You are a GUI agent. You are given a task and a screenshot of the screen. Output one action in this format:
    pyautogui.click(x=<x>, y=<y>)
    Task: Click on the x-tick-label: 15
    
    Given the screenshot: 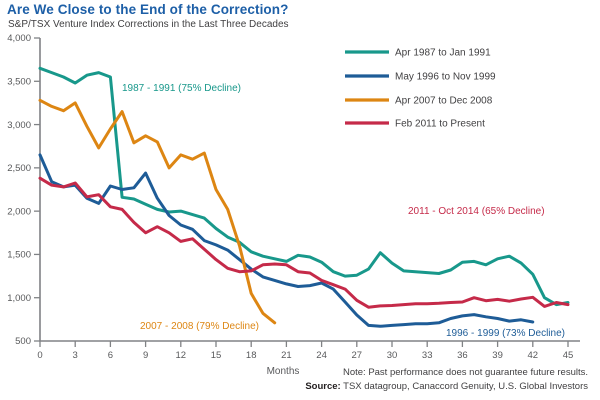 What is the action you would take?
    pyautogui.click(x=216, y=355)
    